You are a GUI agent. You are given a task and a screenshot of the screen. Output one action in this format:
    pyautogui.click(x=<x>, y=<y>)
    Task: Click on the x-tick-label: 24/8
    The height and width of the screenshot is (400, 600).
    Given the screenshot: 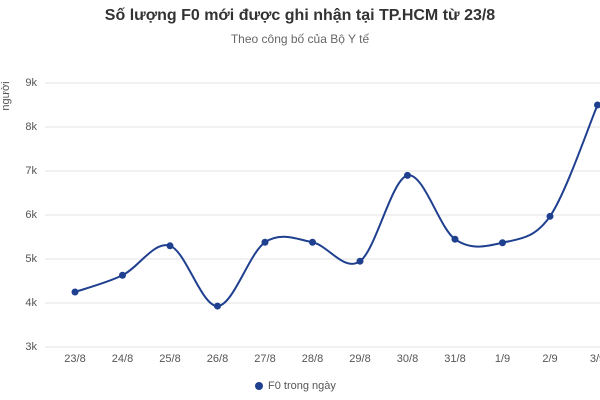 What is the action you would take?
    pyautogui.click(x=122, y=359)
    